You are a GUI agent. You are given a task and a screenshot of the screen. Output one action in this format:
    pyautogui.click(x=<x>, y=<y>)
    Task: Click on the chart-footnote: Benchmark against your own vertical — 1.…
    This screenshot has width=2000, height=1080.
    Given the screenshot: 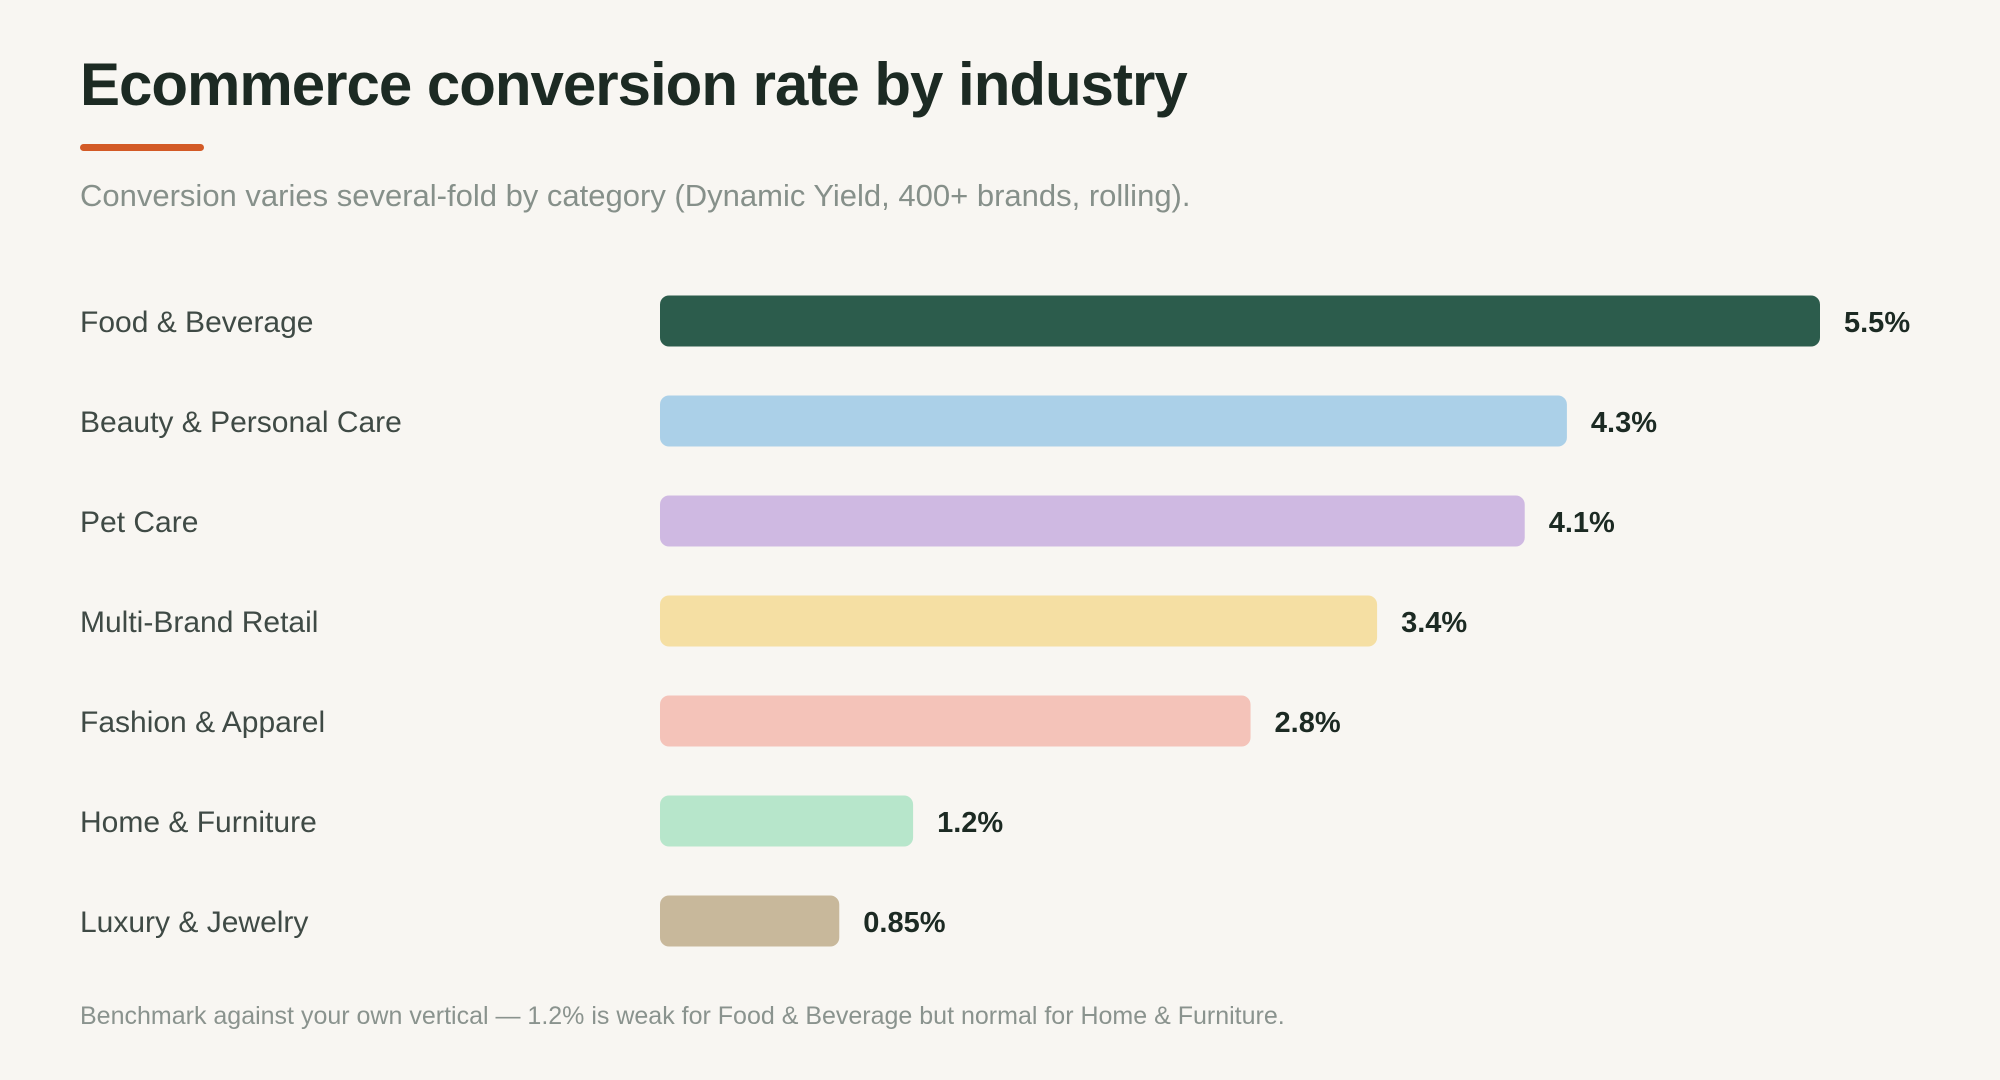 What is the action you would take?
    pyautogui.click(x=682, y=1016)
    